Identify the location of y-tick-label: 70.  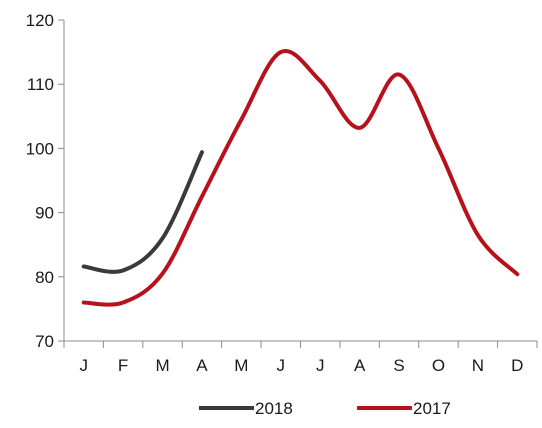
(44, 341).